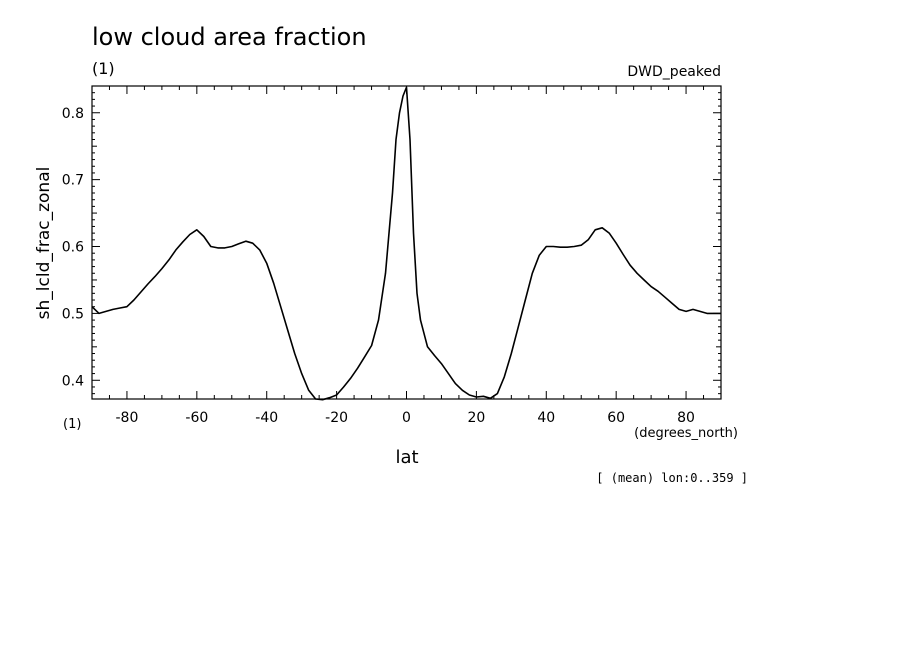 The image size is (904, 654). I want to click on model-name: DWD_peaked, so click(674, 72).